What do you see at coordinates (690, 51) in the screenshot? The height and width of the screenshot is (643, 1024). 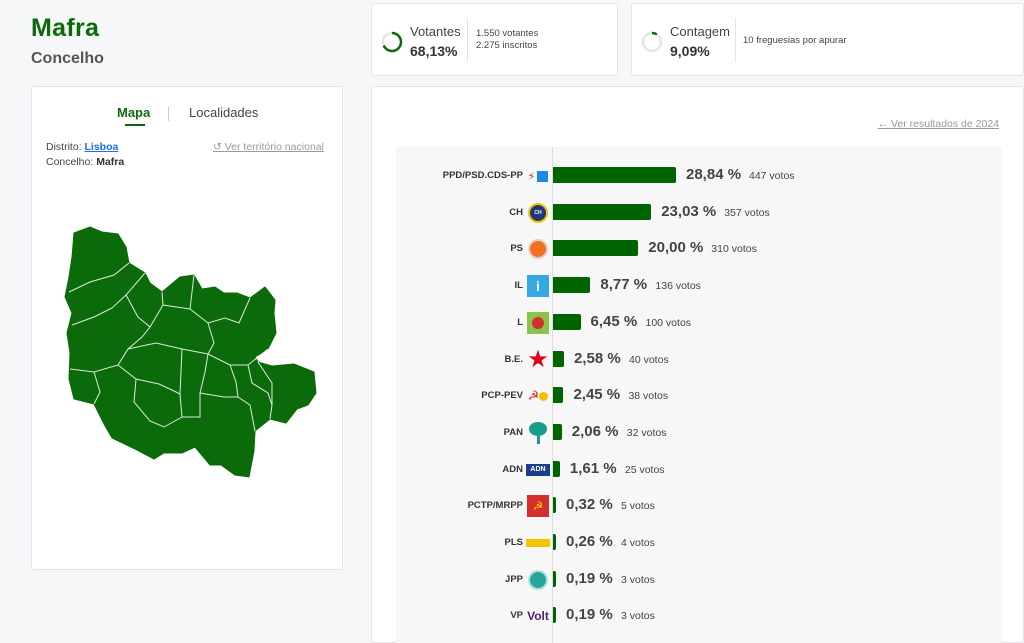 I see `contagem-value: 9,09%` at bounding box center [690, 51].